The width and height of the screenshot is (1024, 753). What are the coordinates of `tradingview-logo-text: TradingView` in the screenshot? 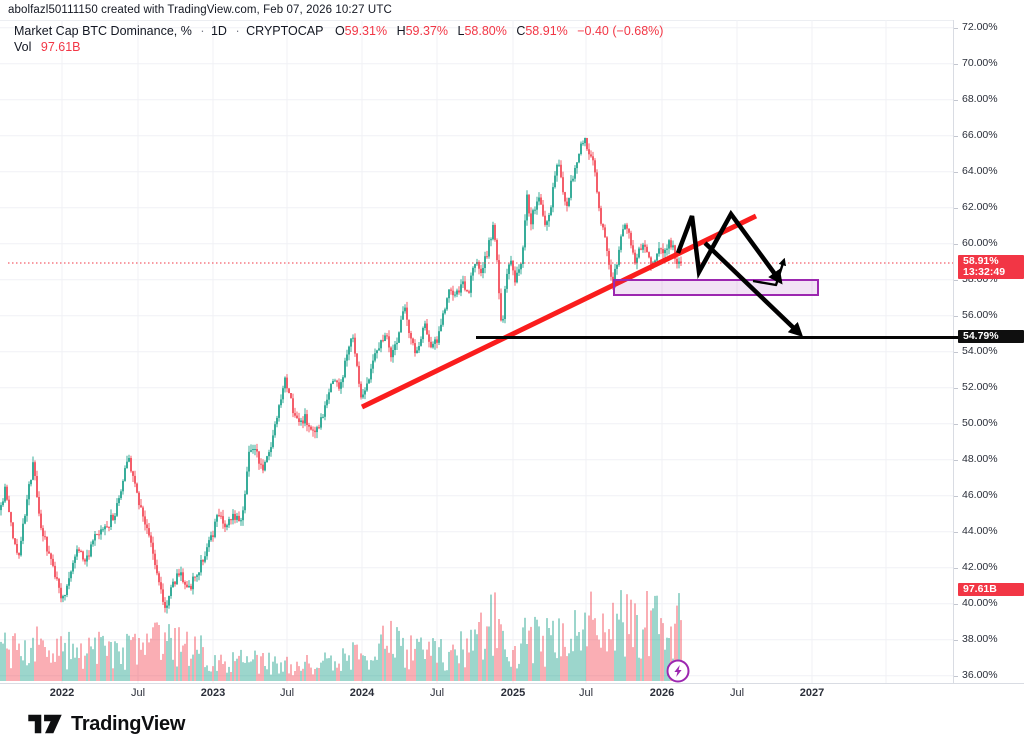 It's located at (128, 723).